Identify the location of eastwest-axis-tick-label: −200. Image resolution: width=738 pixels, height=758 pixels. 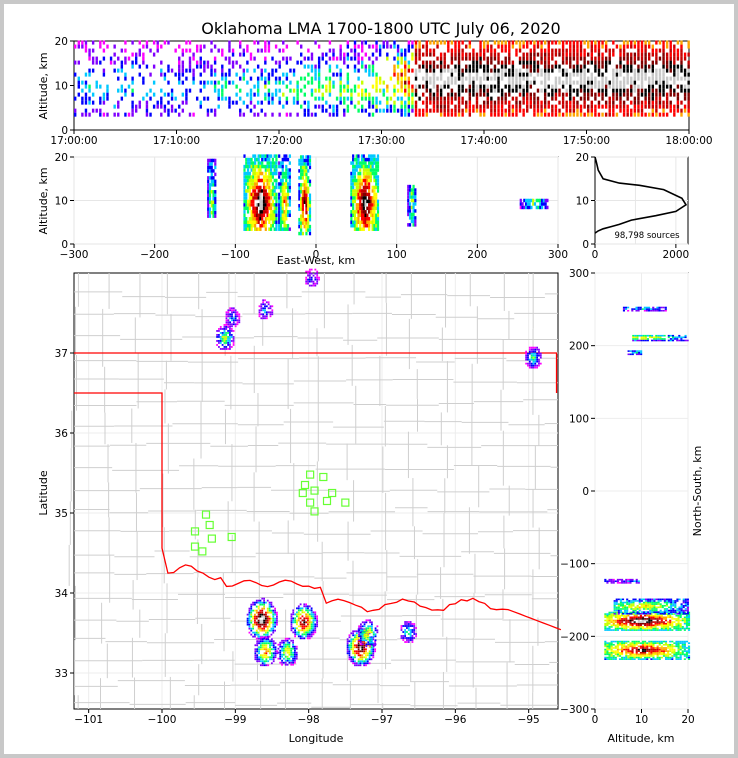
(154, 255).